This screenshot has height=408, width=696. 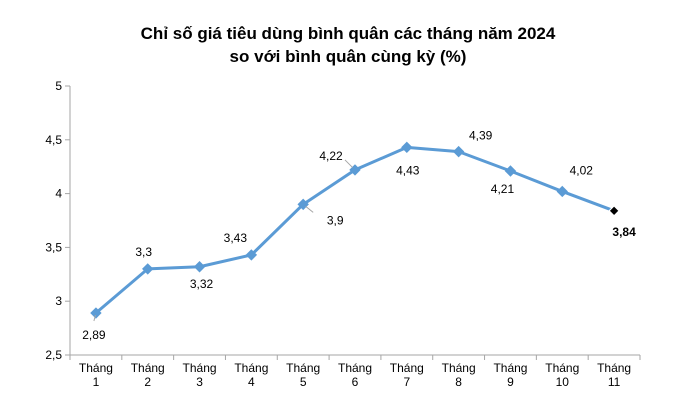 I want to click on data-label: 3,9, so click(x=335, y=220).